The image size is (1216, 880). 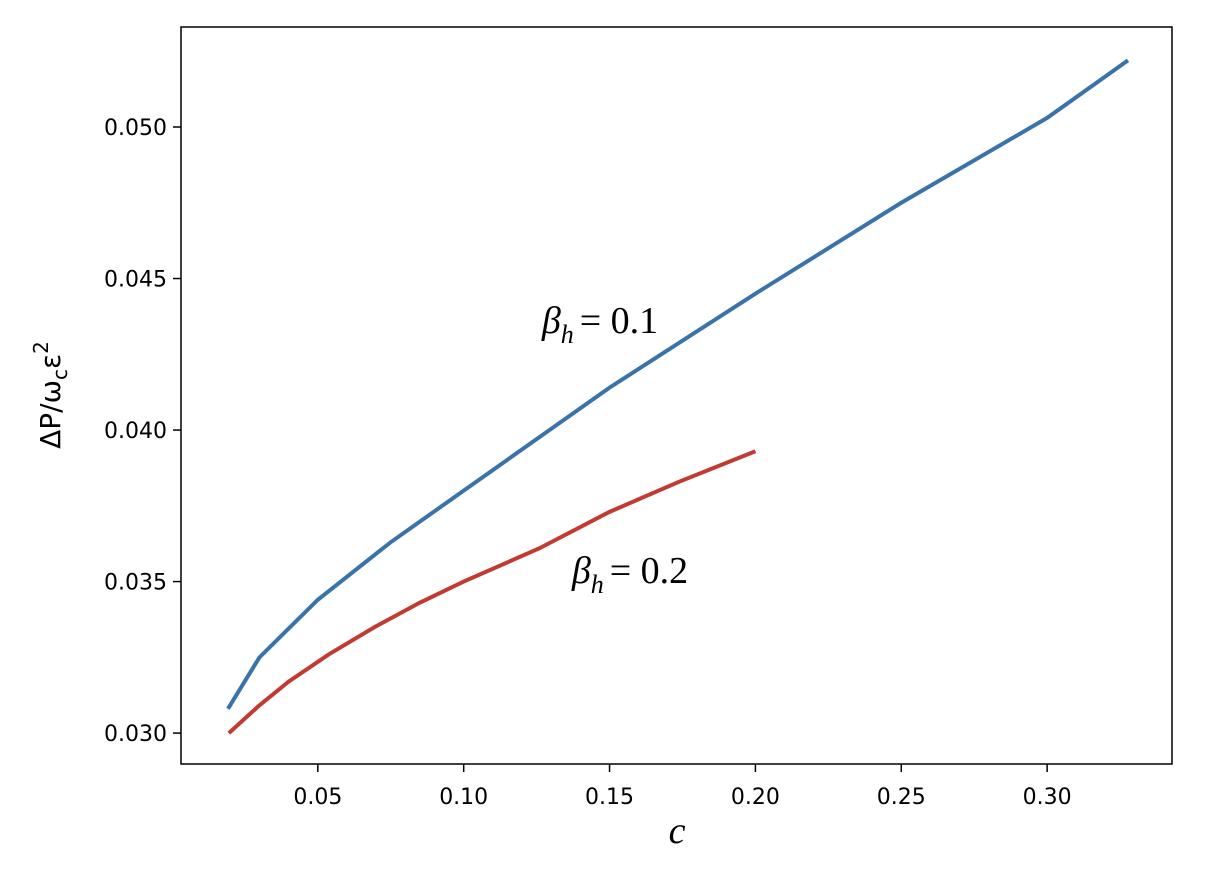 I want to click on x-tick-label: 0.05, so click(x=317, y=797).